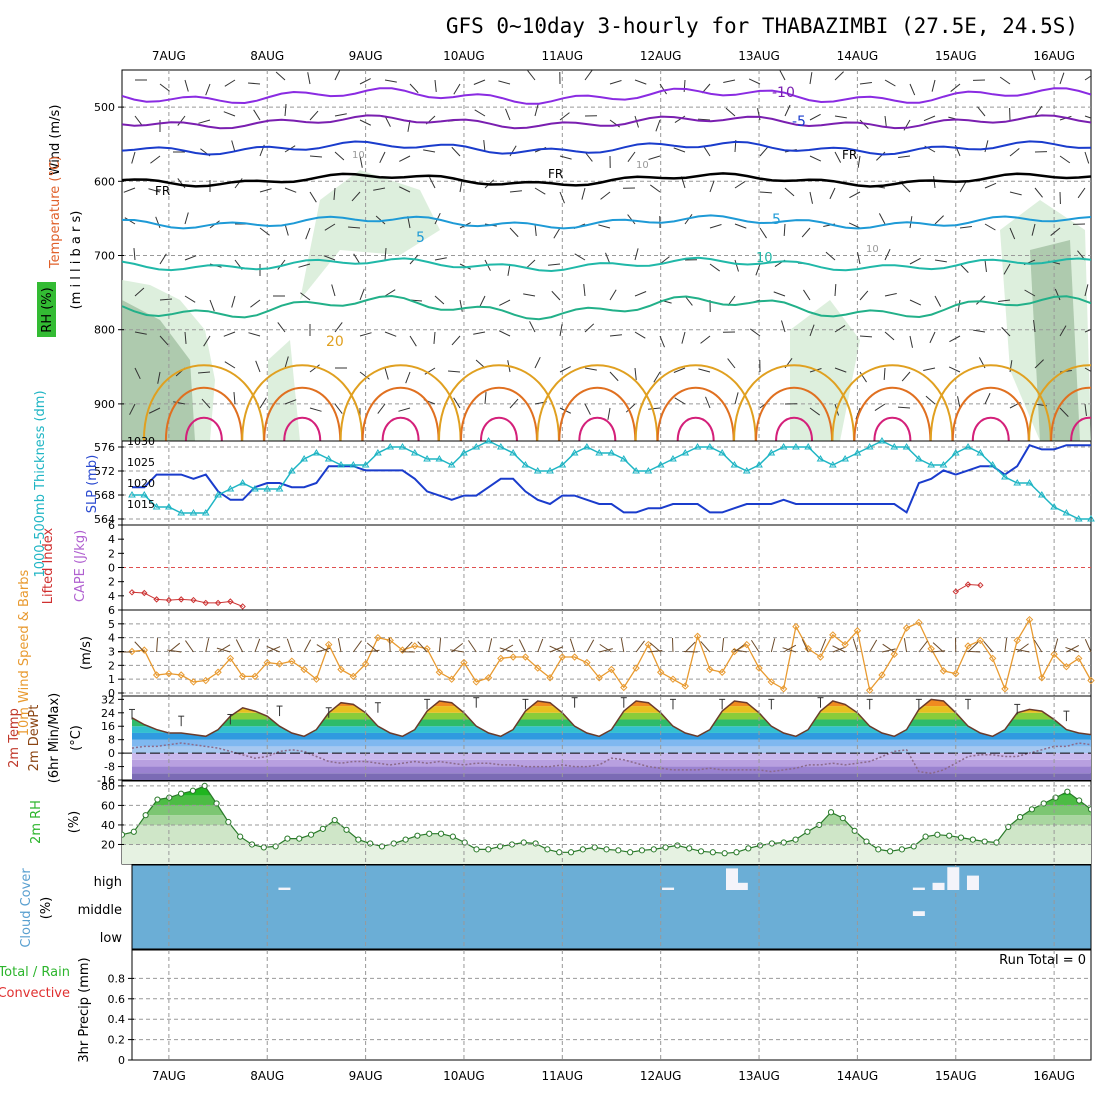  What do you see at coordinates (141, 441) in the screenshot?
I see `slp-tick-label: 1030` at bounding box center [141, 441].